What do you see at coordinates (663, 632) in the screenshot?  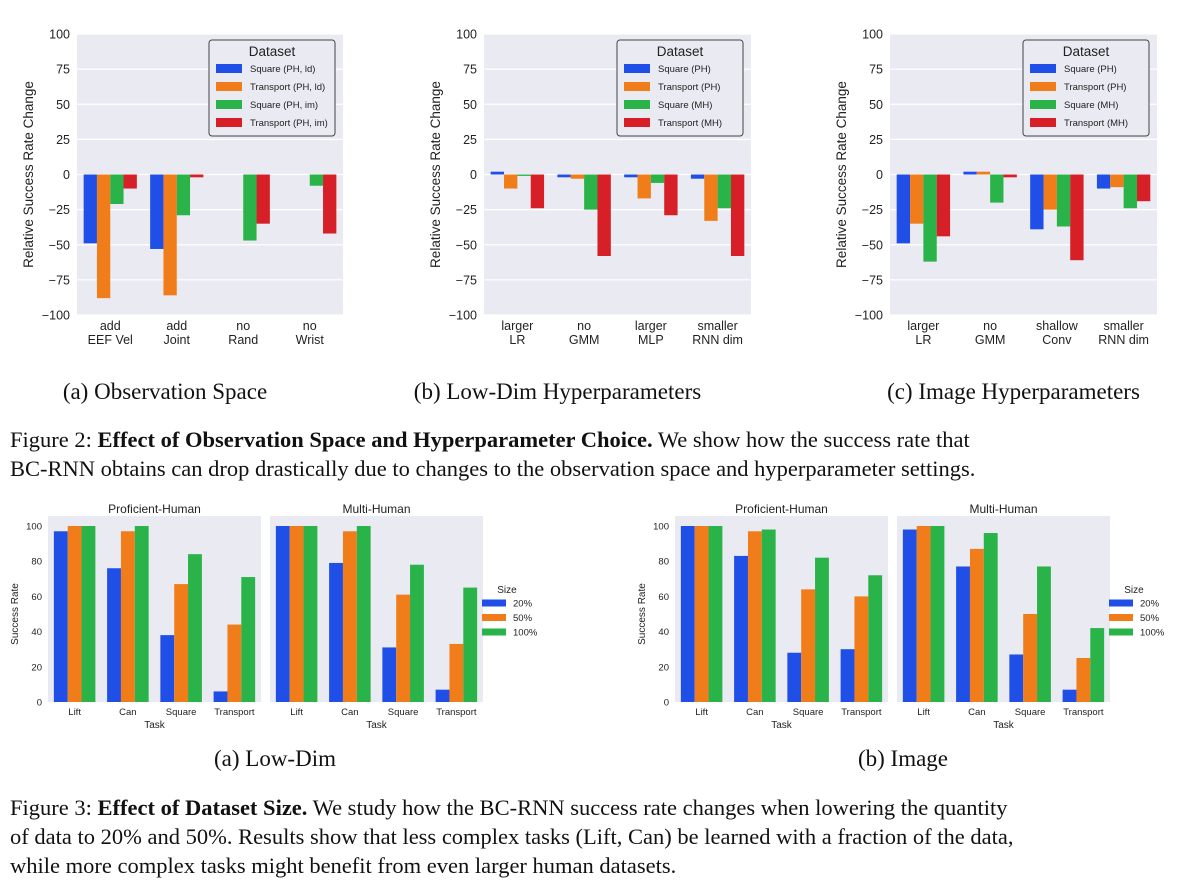 I see `fig3-ytick-label: 40` at bounding box center [663, 632].